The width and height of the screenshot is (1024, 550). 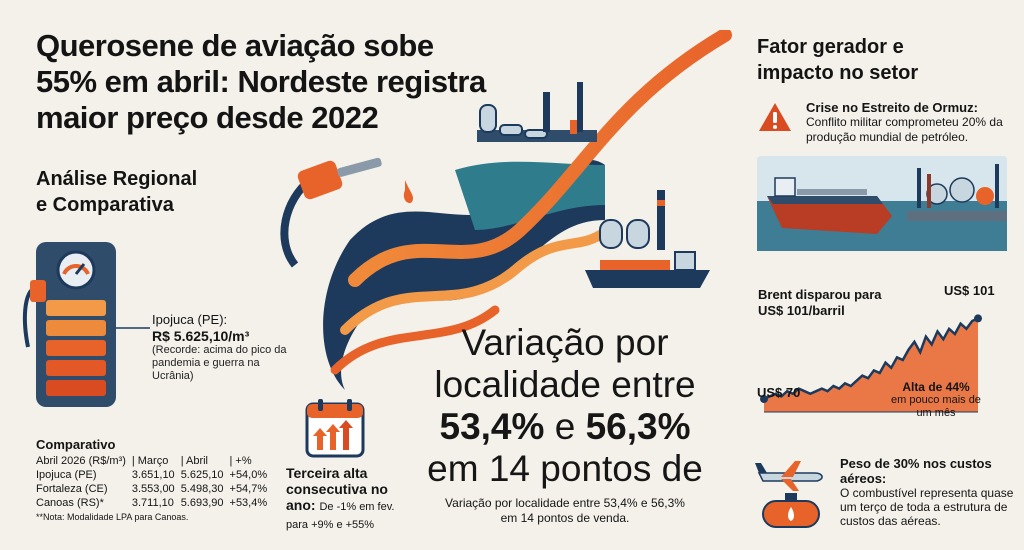 I want to click on table-cell: 3.711,10, so click(x=152, y=503).